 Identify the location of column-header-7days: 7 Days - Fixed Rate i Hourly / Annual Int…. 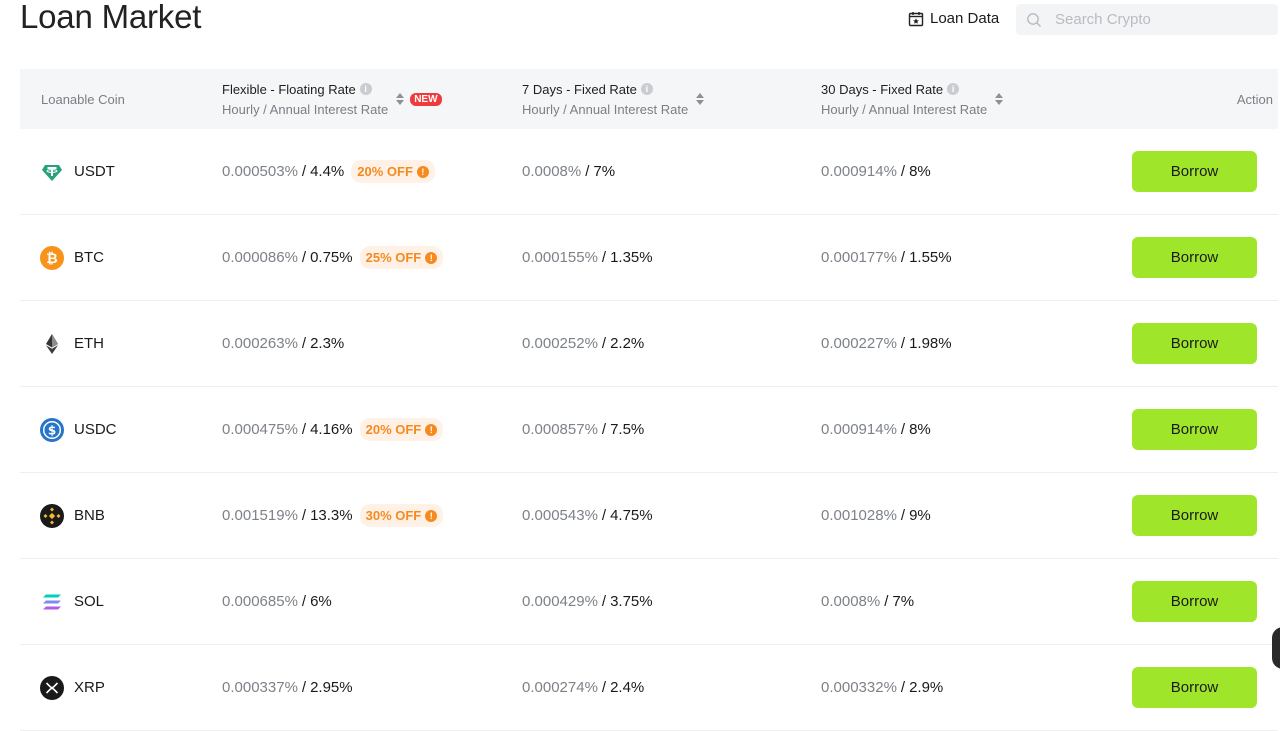
(613, 99).